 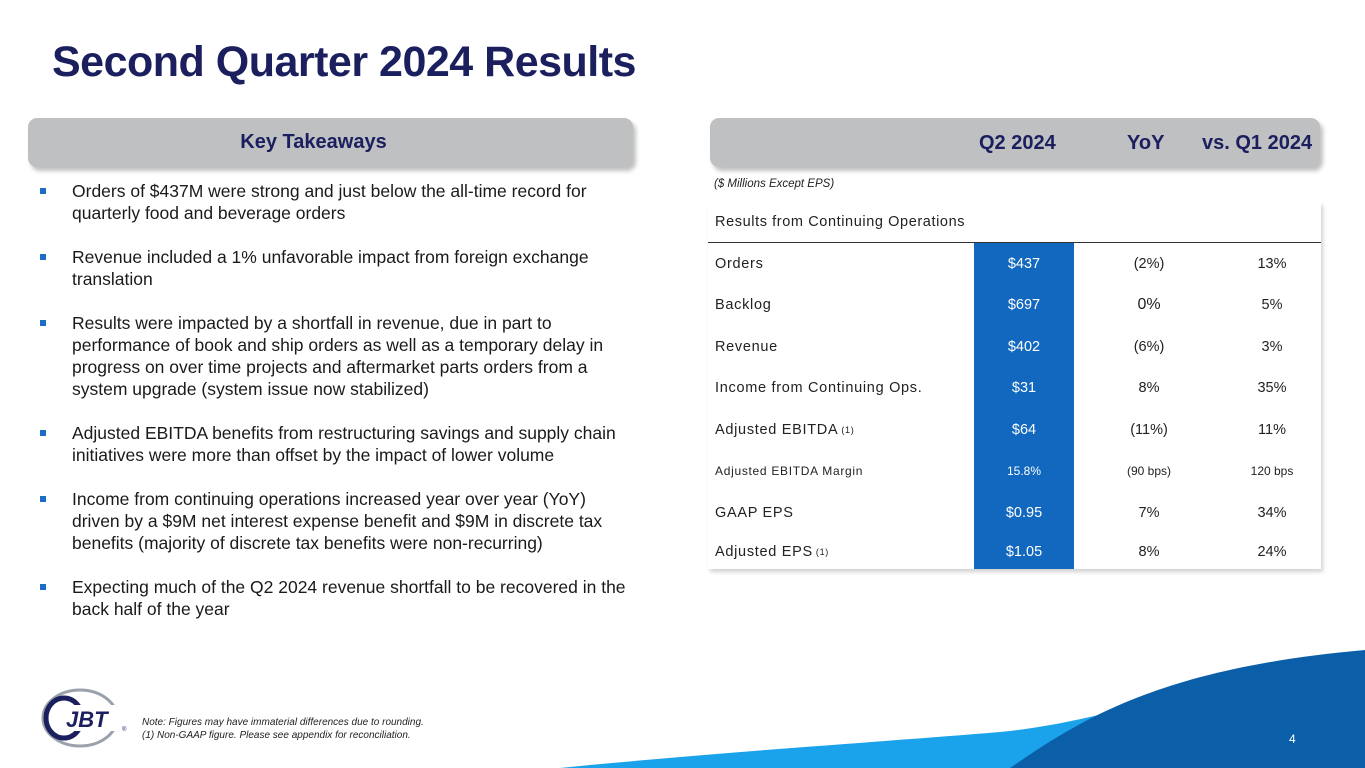 I want to click on q2-value: $64, so click(x=1024, y=430).